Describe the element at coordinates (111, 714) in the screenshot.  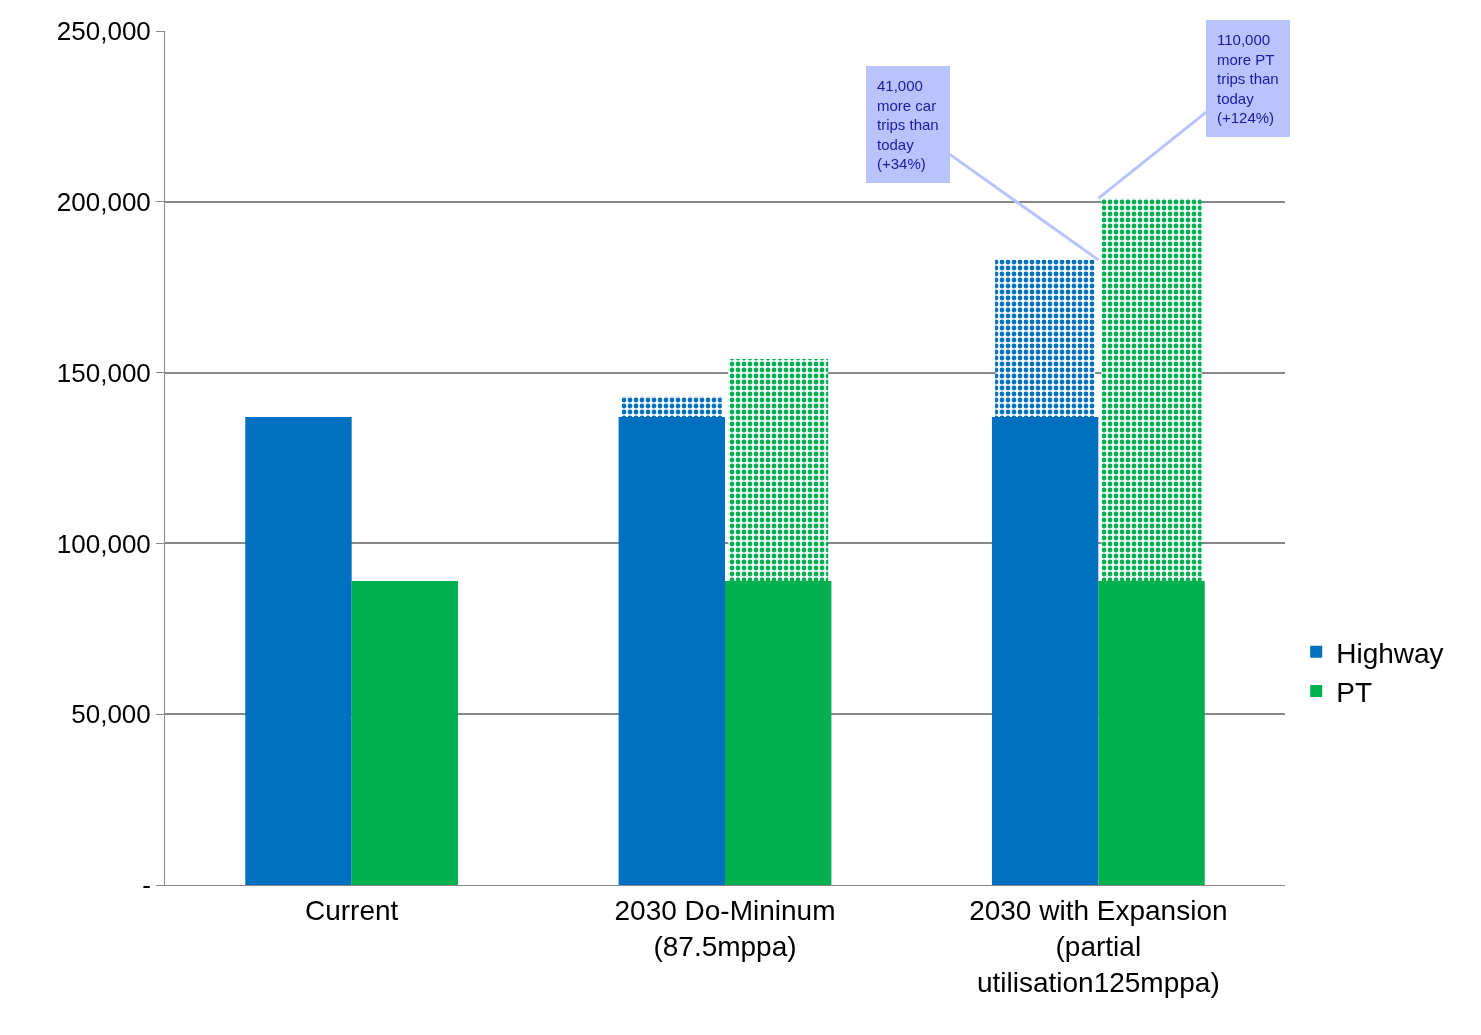
I see `y-tick-label: 50,000` at that location.